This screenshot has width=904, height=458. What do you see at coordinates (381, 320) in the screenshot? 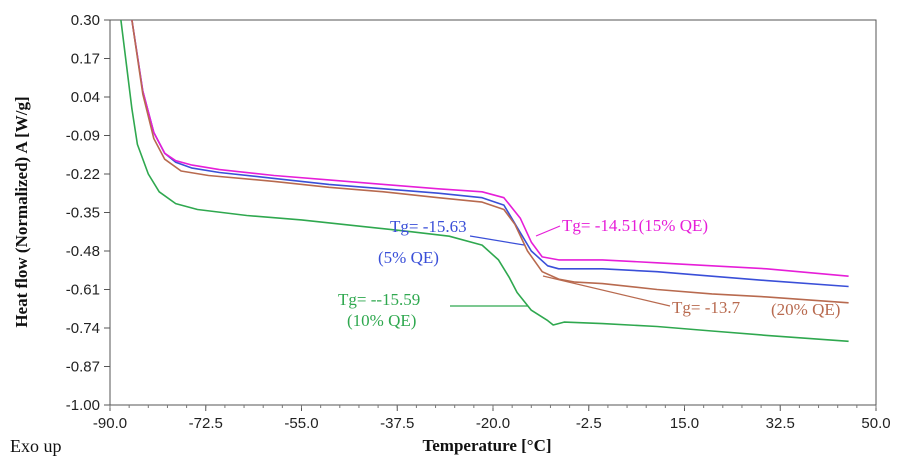
I see `qe-10-label: (10% QE)` at bounding box center [381, 320].